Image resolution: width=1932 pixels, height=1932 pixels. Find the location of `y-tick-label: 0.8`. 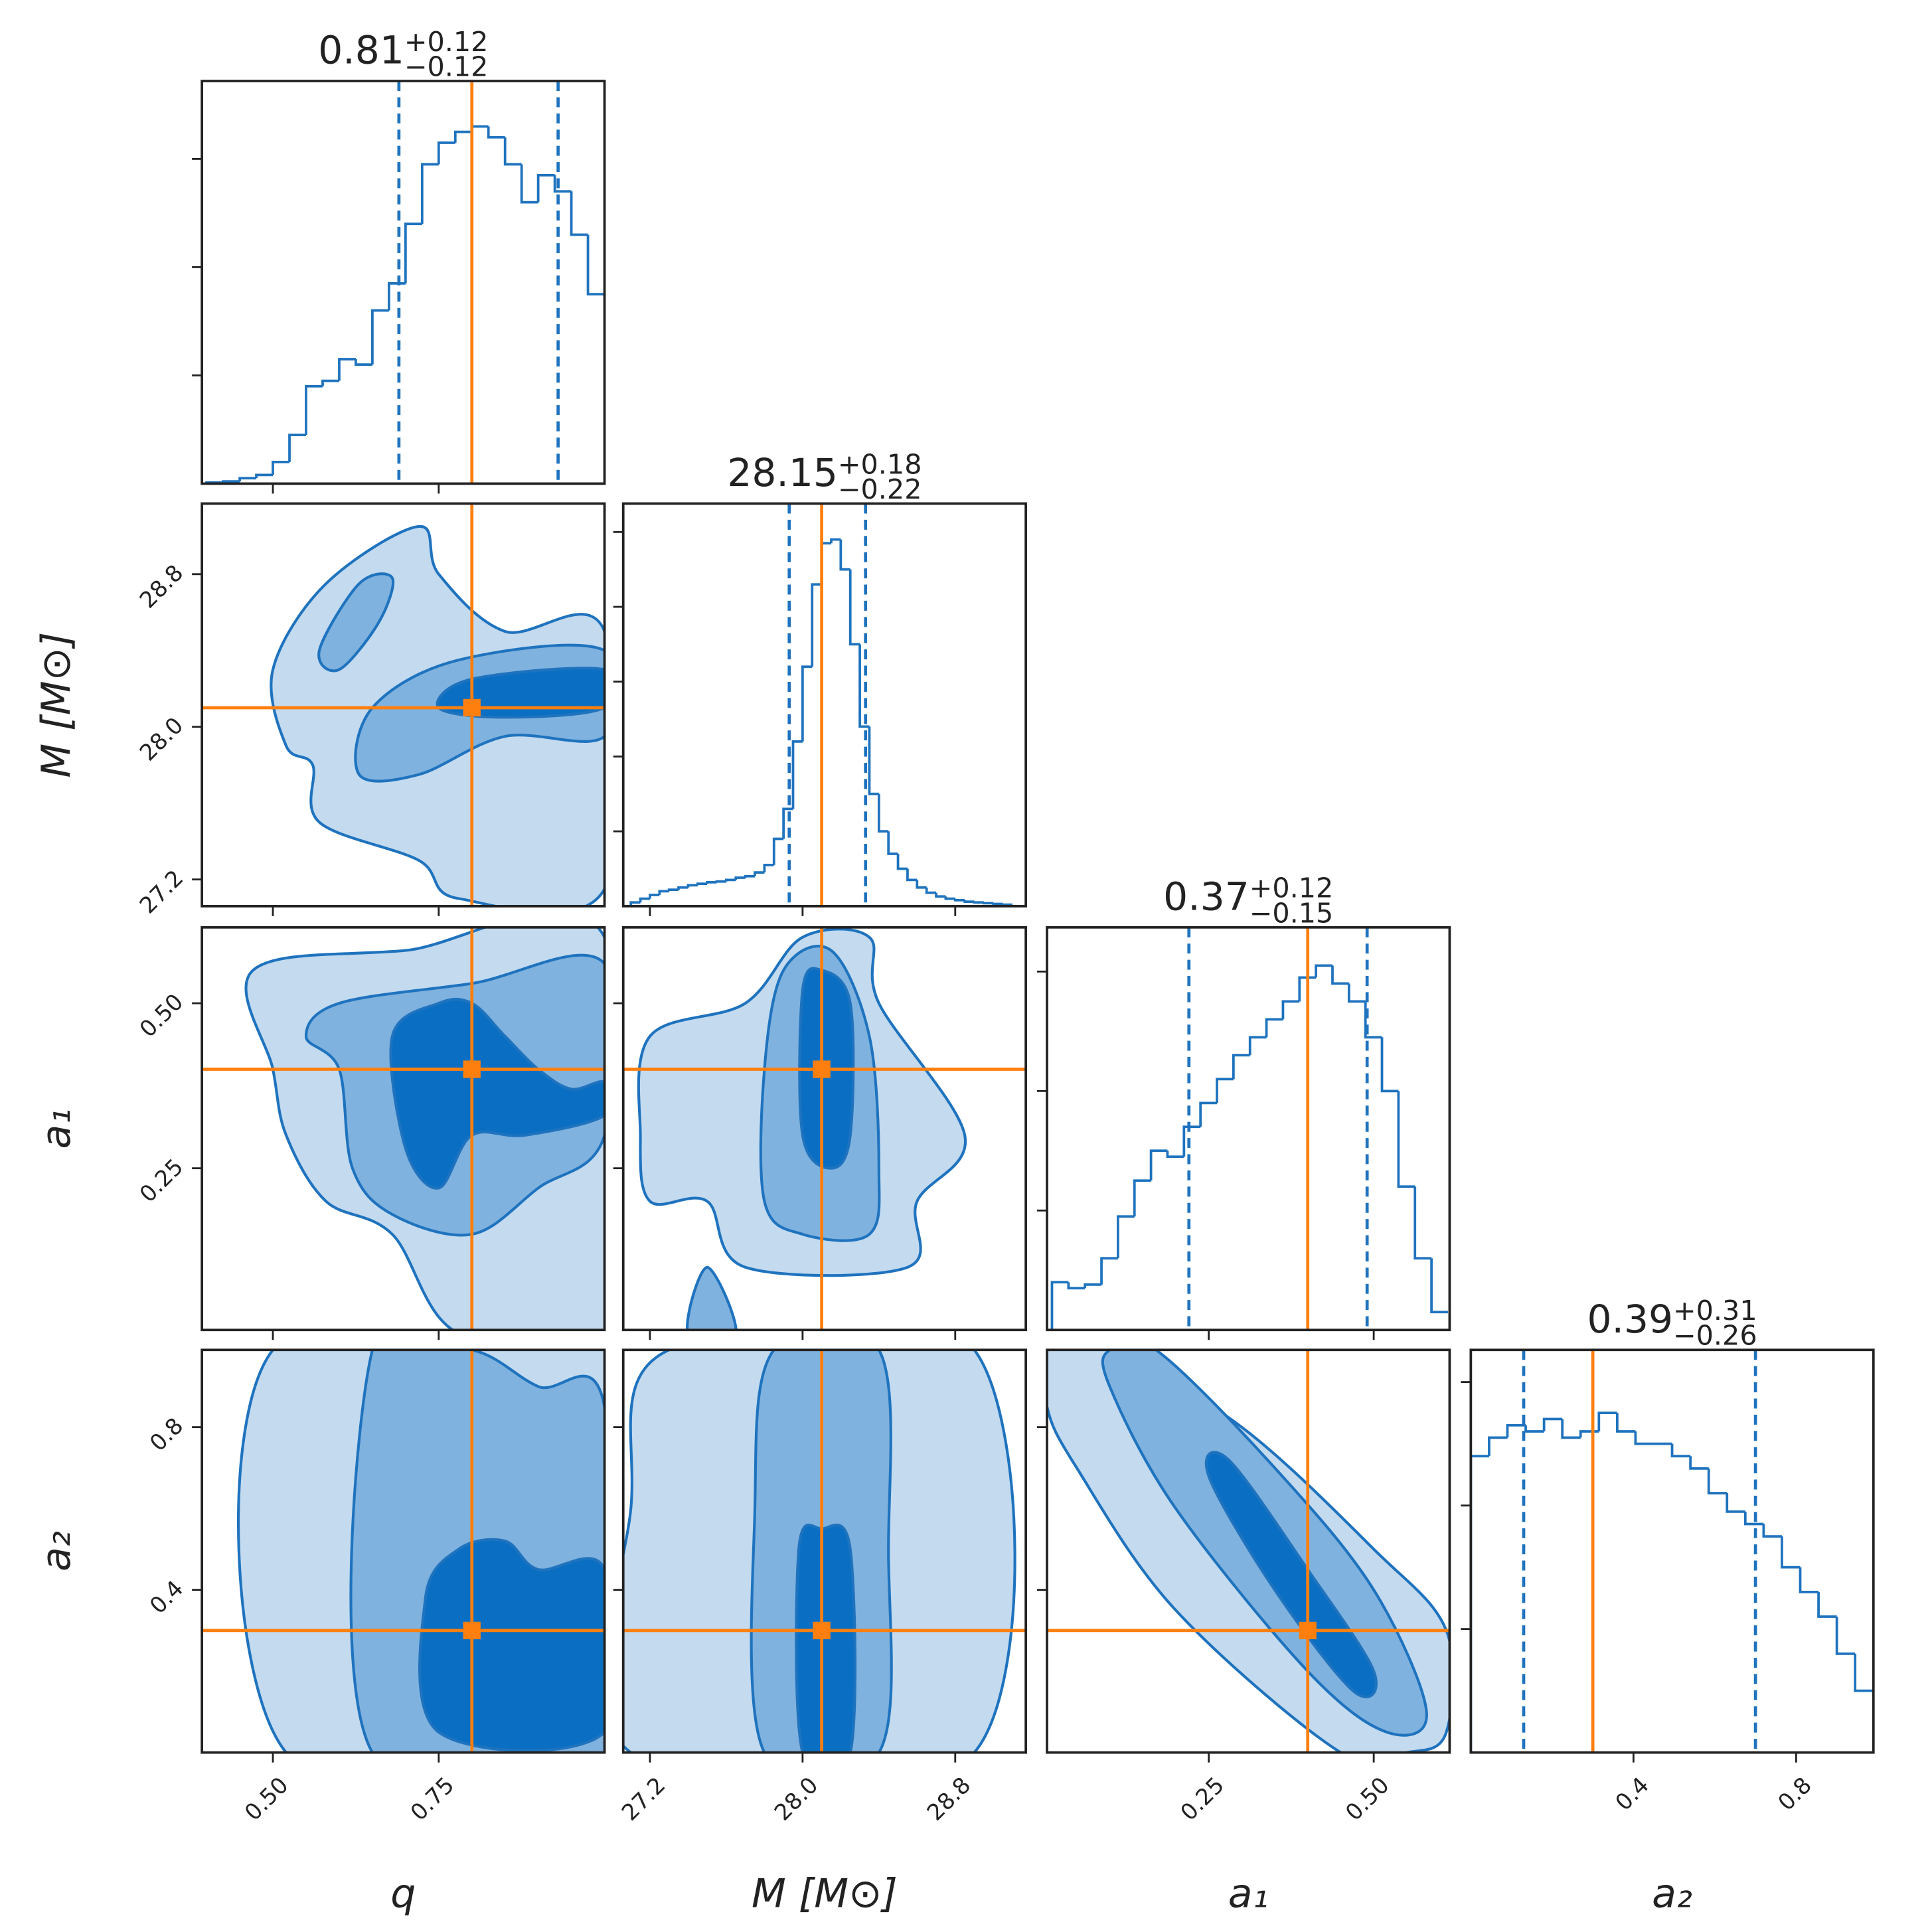

y-tick-label: 0.8 is located at coordinates (167, 1435).